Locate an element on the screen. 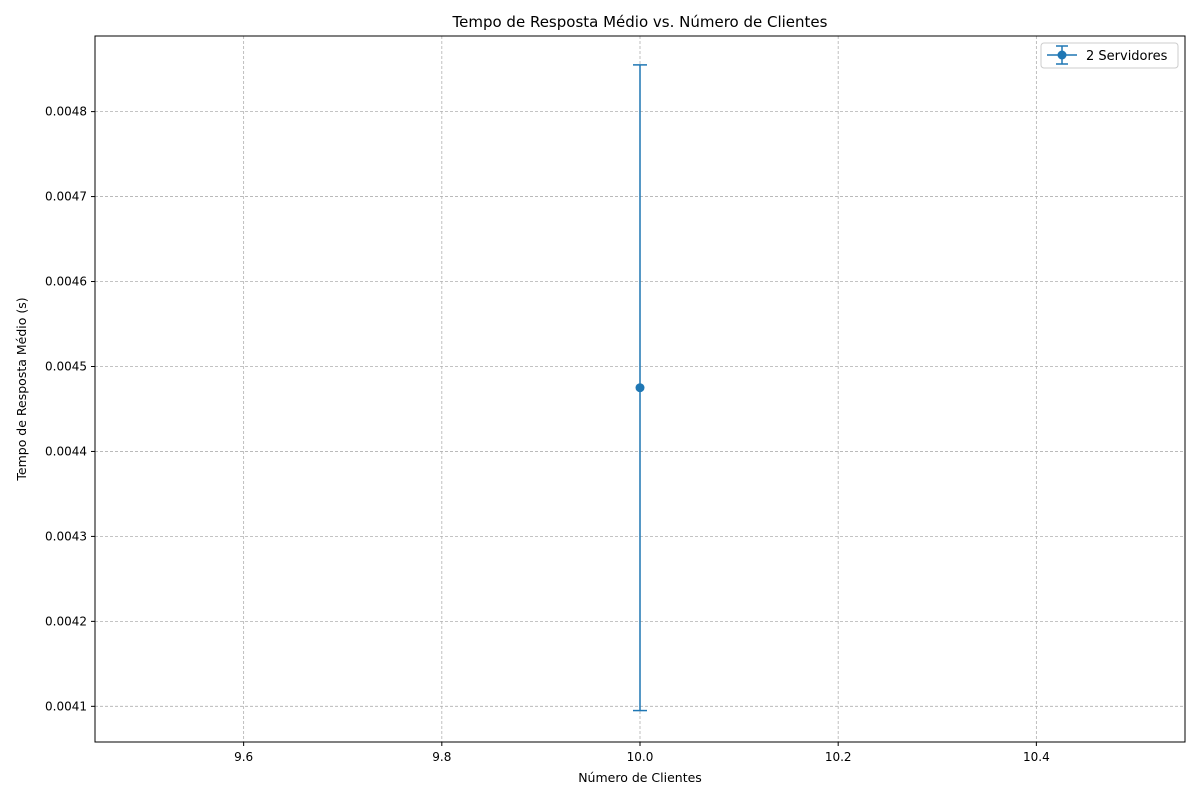  series-layer is located at coordinates (640, 388).